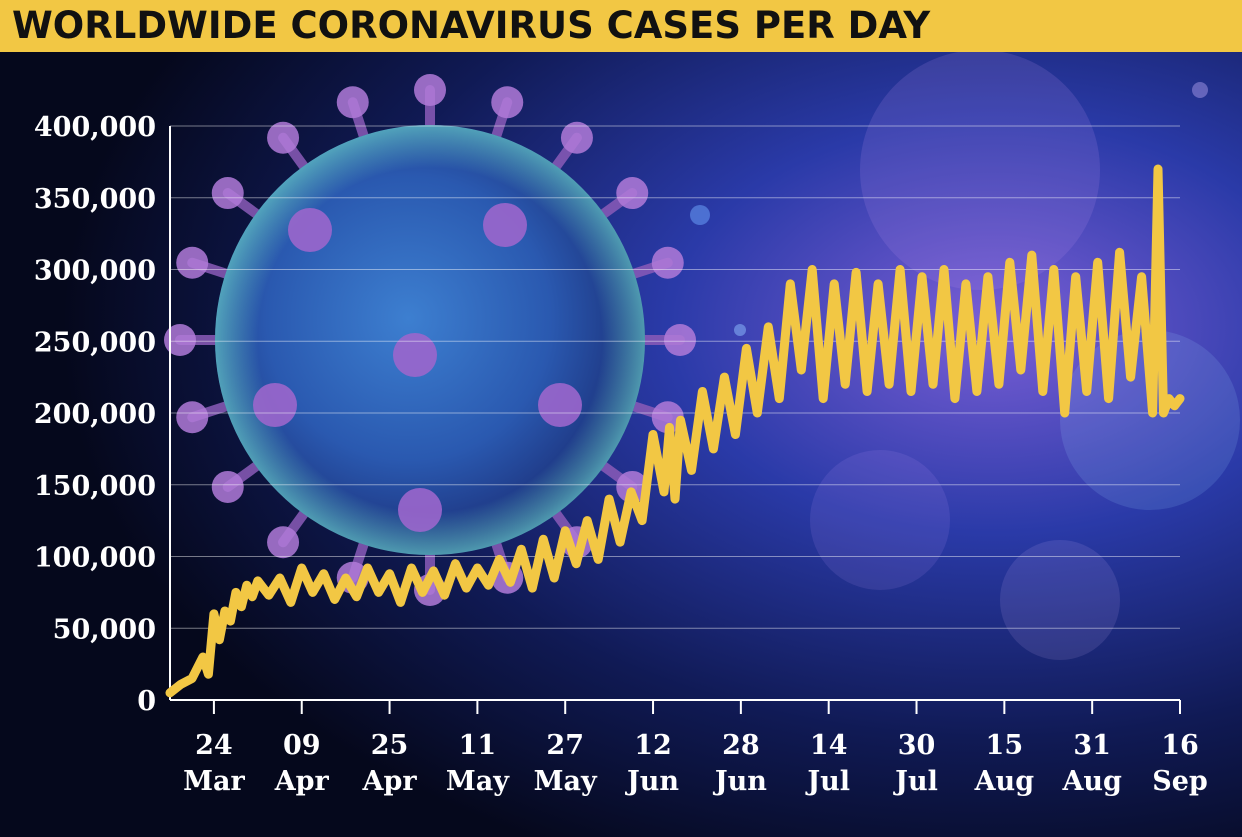  What do you see at coordinates (214, 745) in the screenshot?
I see `x-tick-label-day: 24` at bounding box center [214, 745].